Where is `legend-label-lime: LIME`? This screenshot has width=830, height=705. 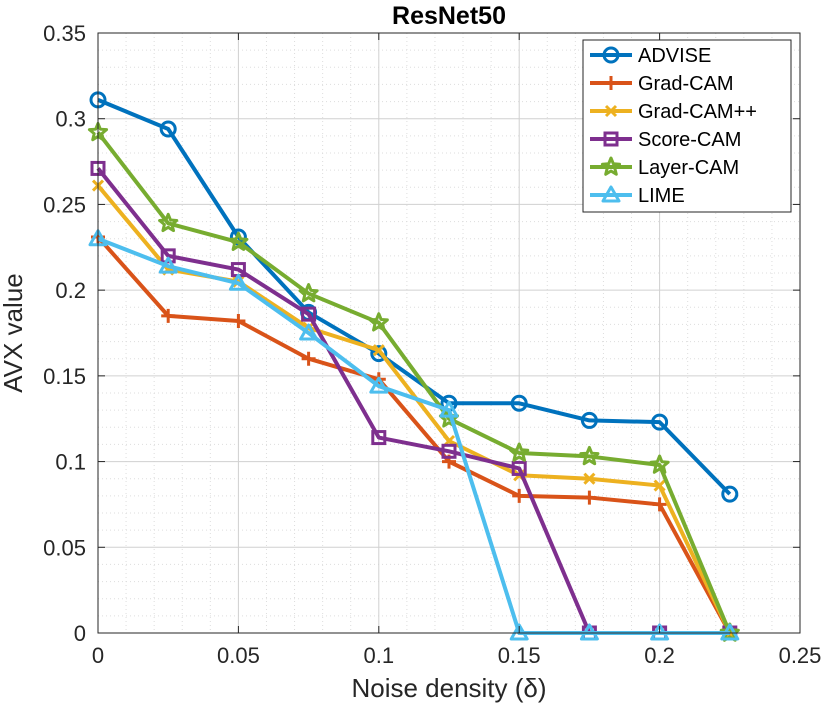
legend-label-lime: LIME is located at coordinates (661, 196).